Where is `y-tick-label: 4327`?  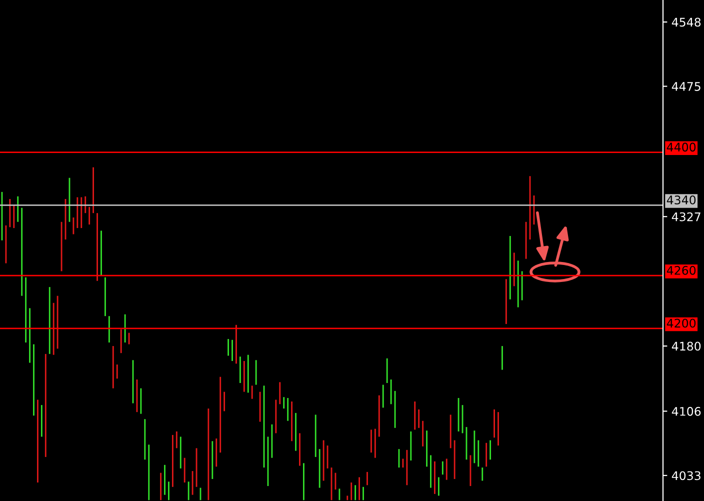 y-tick-label: 4327 is located at coordinates (686, 217).